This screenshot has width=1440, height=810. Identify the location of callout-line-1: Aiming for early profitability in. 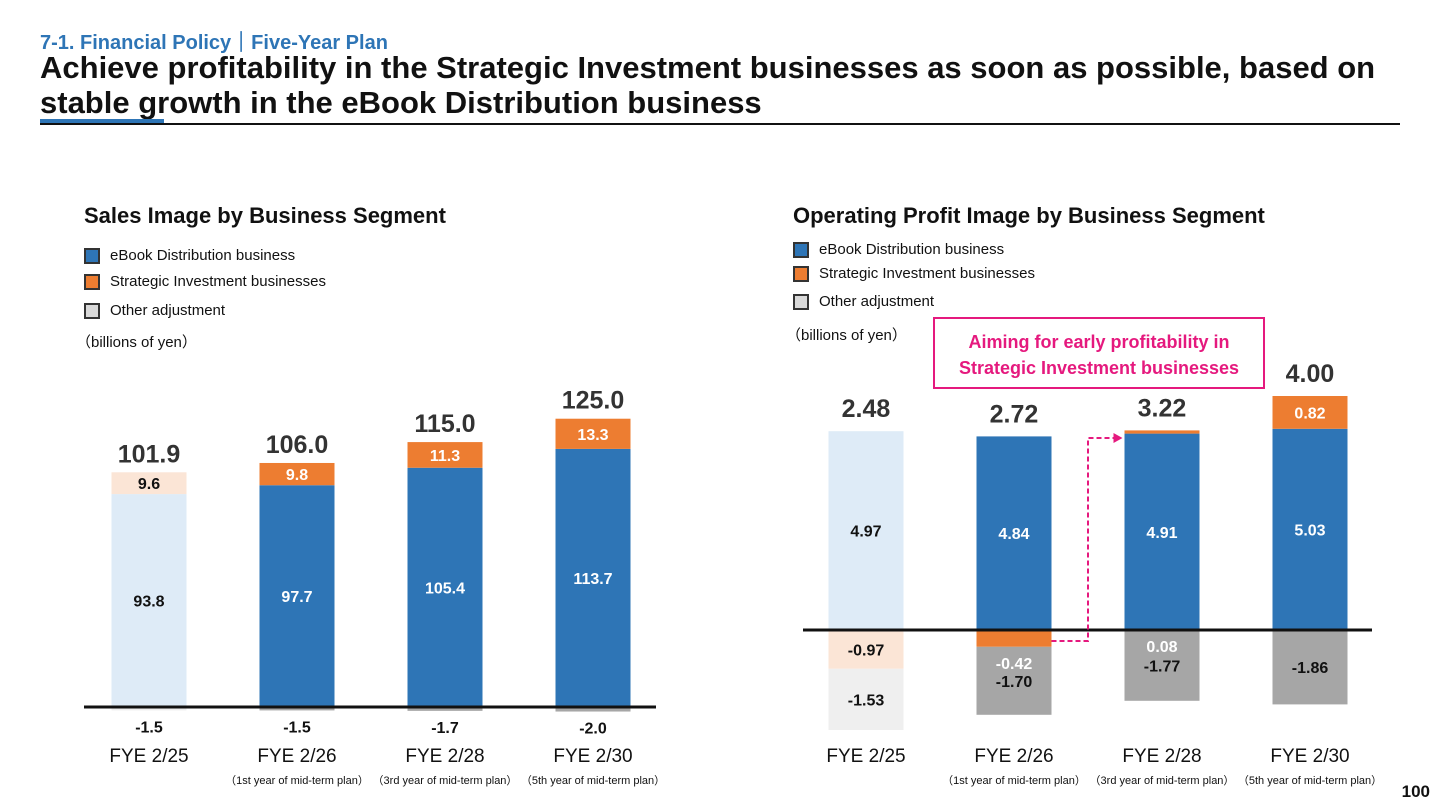
(1099, 342).